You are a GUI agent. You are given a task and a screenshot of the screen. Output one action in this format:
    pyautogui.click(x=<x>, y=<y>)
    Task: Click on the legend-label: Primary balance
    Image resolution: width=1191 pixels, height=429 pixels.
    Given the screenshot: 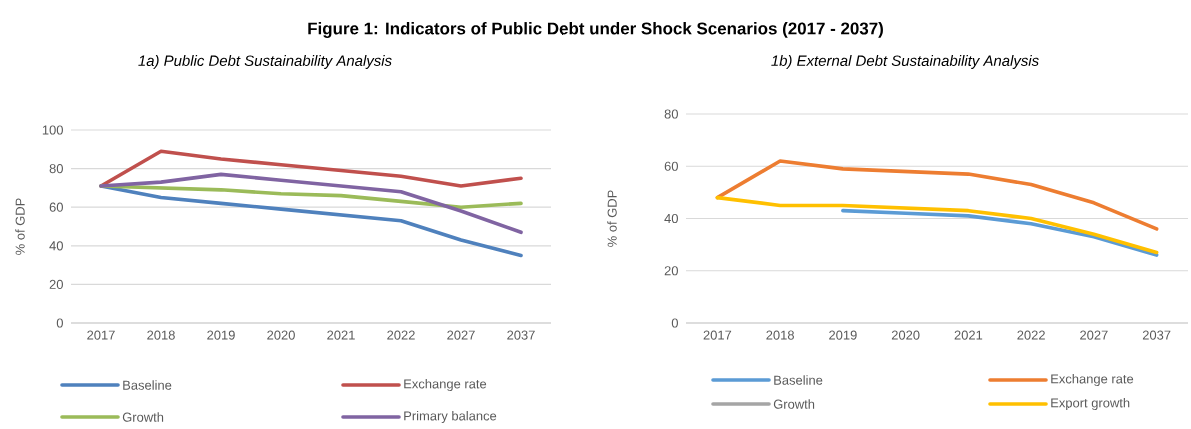 What is the action you would take?
    pyautogui.click(x=450, y=417)
    